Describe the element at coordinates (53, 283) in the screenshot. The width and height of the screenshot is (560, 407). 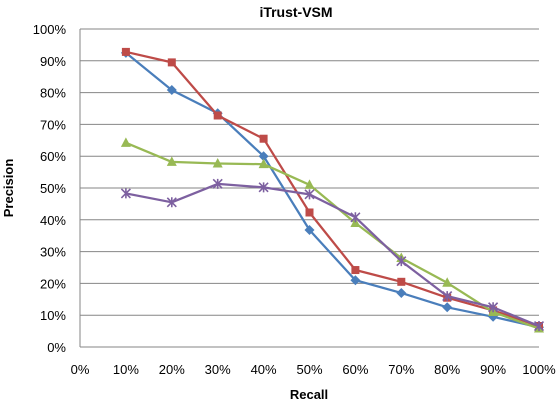
I see `y-tick-label: 20%` at that location.